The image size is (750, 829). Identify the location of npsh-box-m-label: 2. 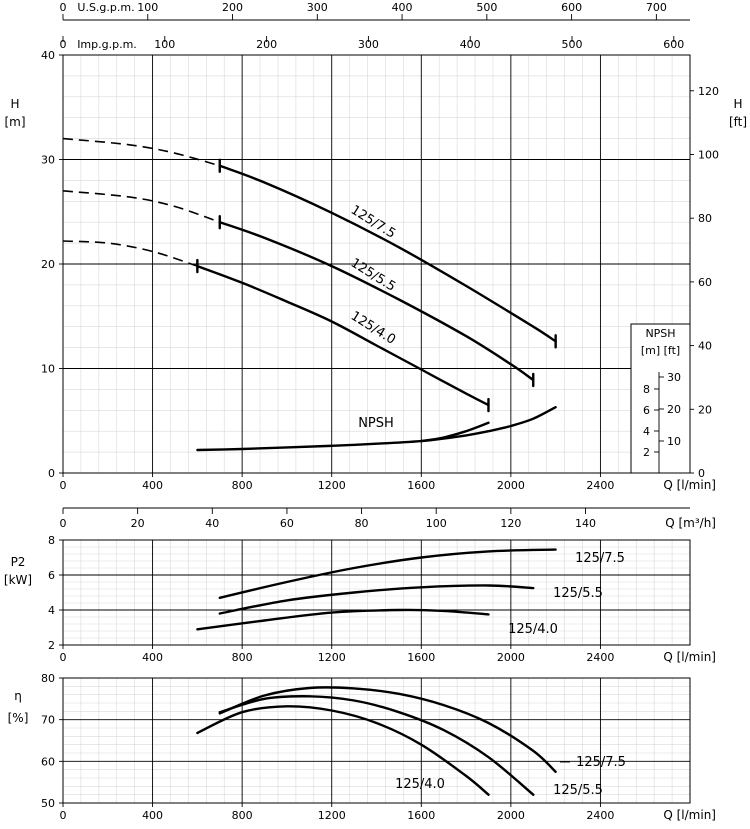
(646, 452).